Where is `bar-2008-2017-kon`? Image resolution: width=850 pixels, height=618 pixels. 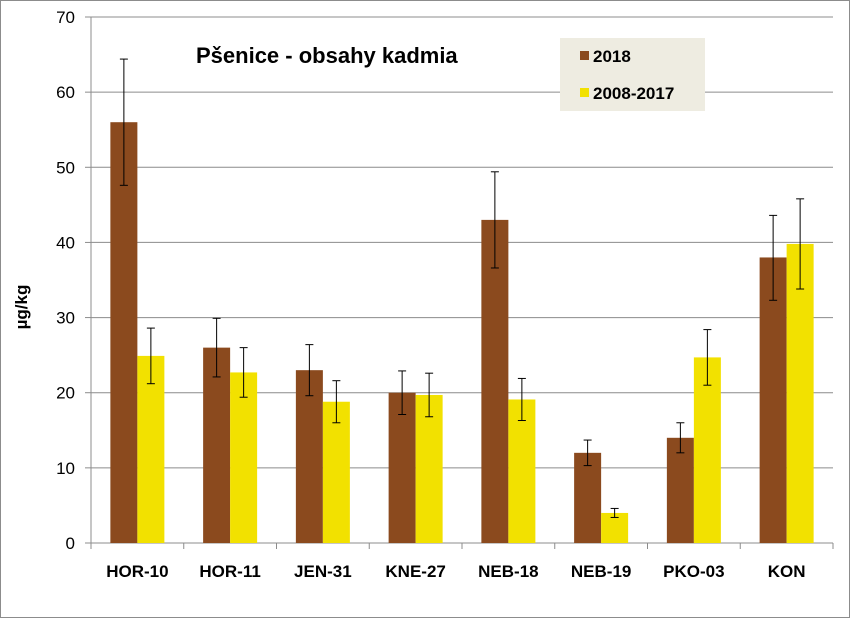
bar-2008-2017-kon is located at coordinates (800, 393).